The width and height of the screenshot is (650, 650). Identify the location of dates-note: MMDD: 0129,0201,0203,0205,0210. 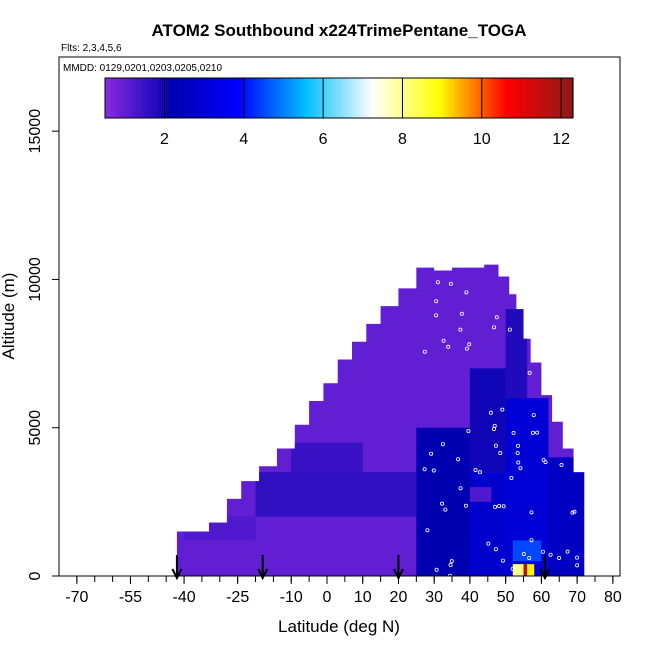
(142, 68).